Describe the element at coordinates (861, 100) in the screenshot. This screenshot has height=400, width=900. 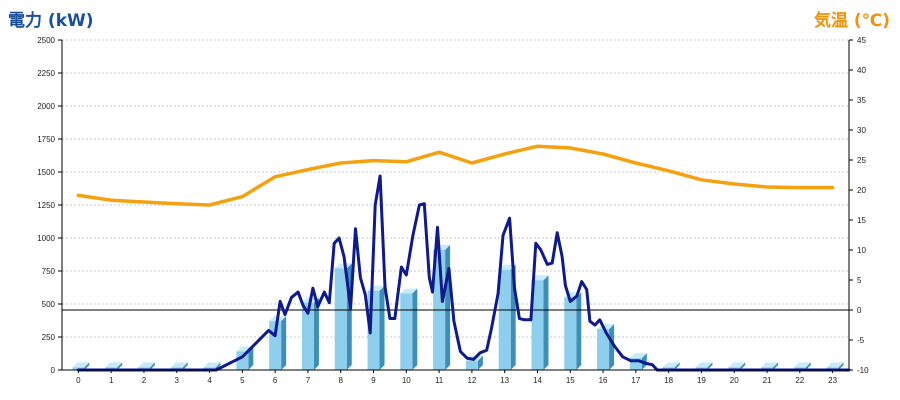
I see `right-tick-label: 35` at that location.